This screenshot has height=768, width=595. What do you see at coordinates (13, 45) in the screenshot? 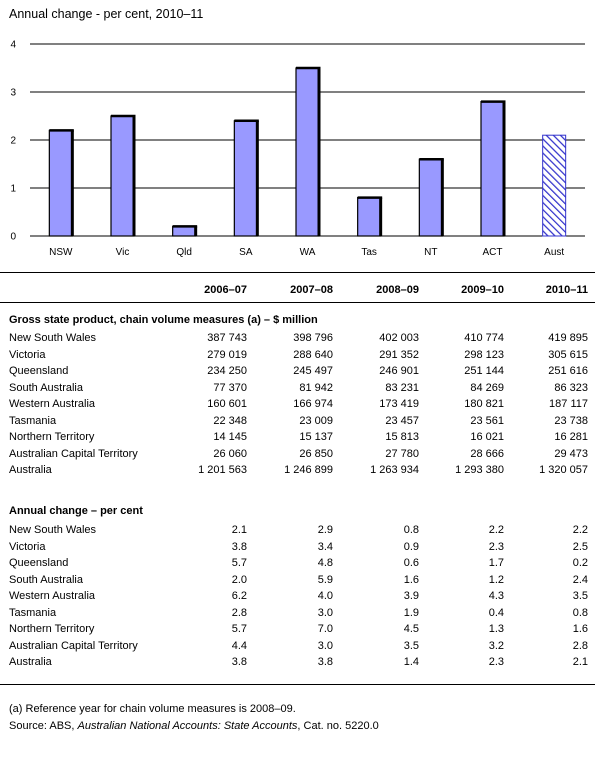
I see `y-tick-label: 4` at bounding box center [13, 45].